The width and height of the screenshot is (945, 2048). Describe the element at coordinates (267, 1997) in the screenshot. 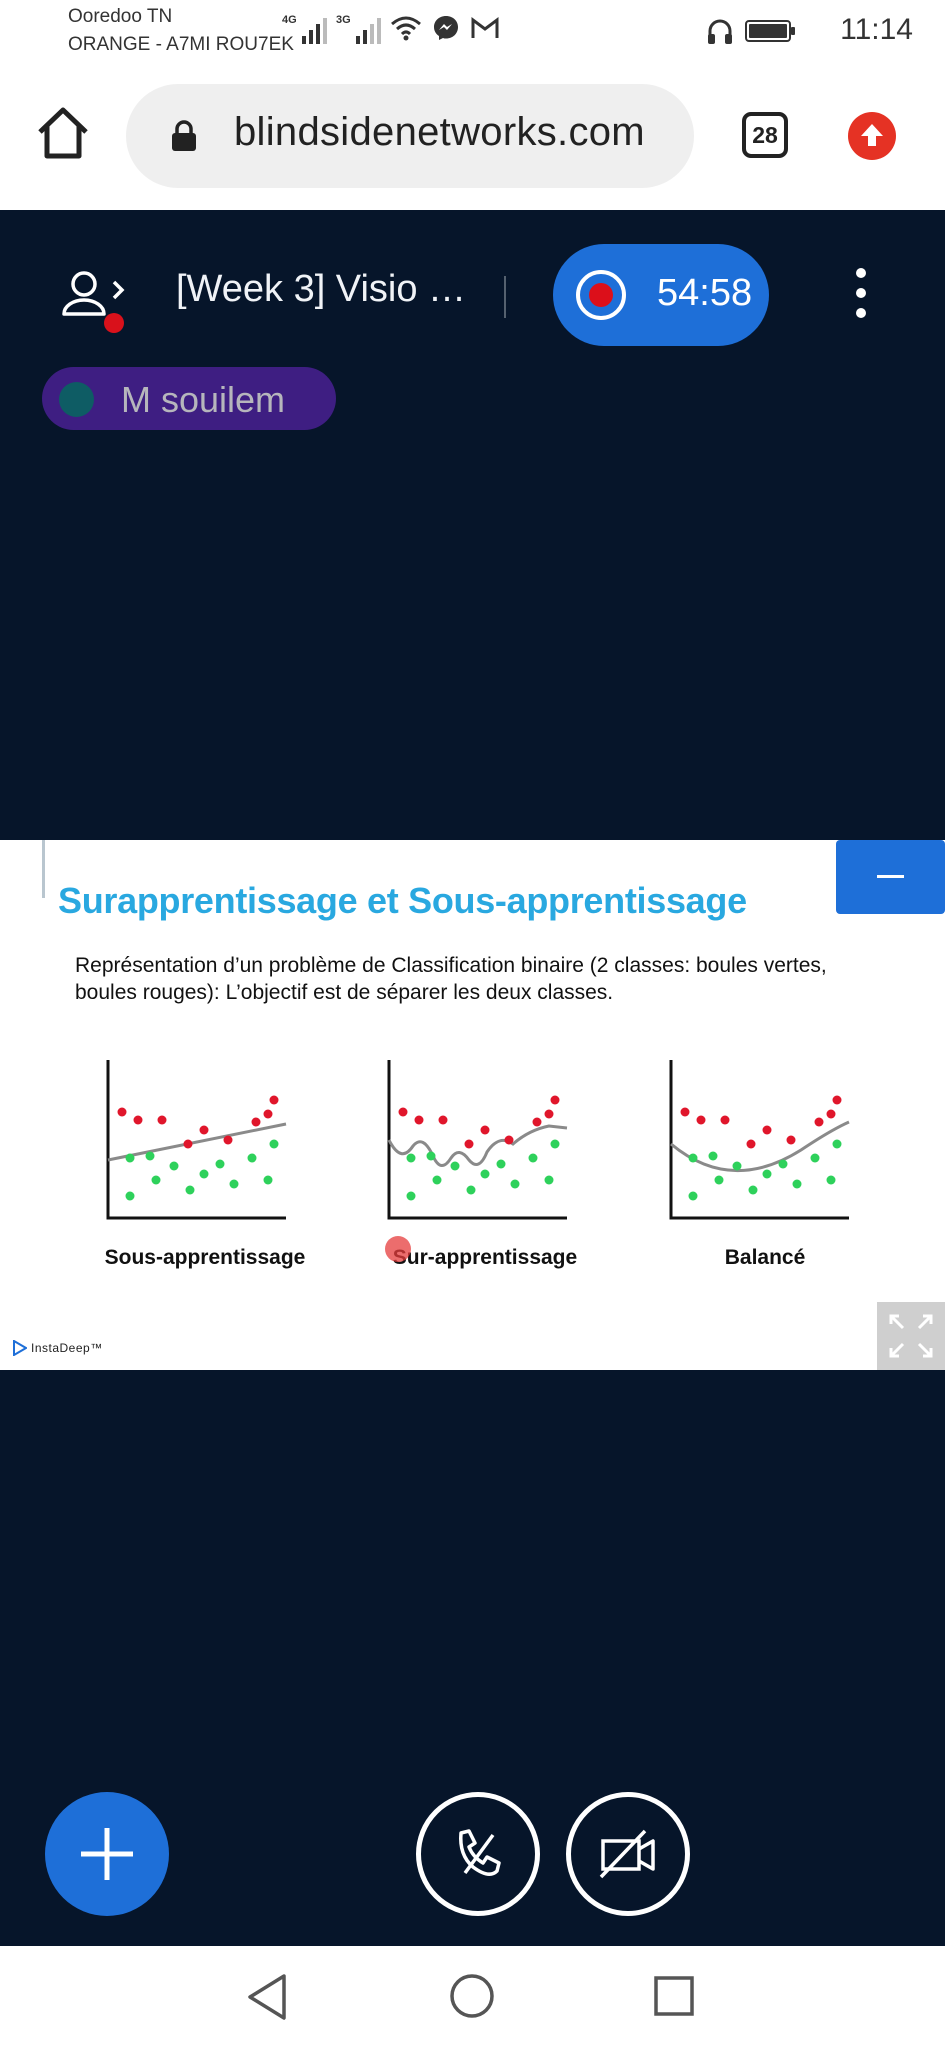

I see `back-icon` at that location.